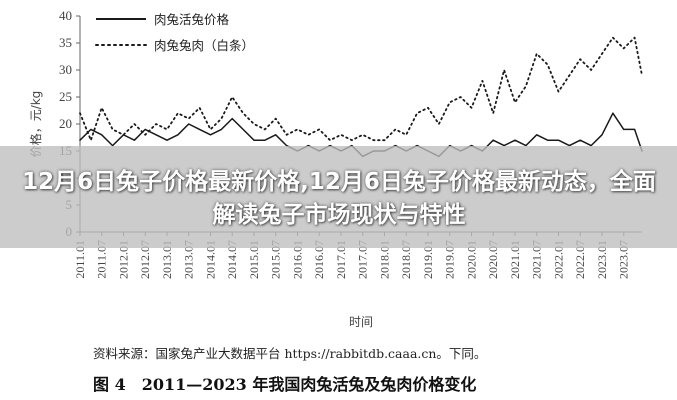 The width and height of the screenshot is (677, 400). I want to click on x-tick-label: 2015.01, so click(254, 259).